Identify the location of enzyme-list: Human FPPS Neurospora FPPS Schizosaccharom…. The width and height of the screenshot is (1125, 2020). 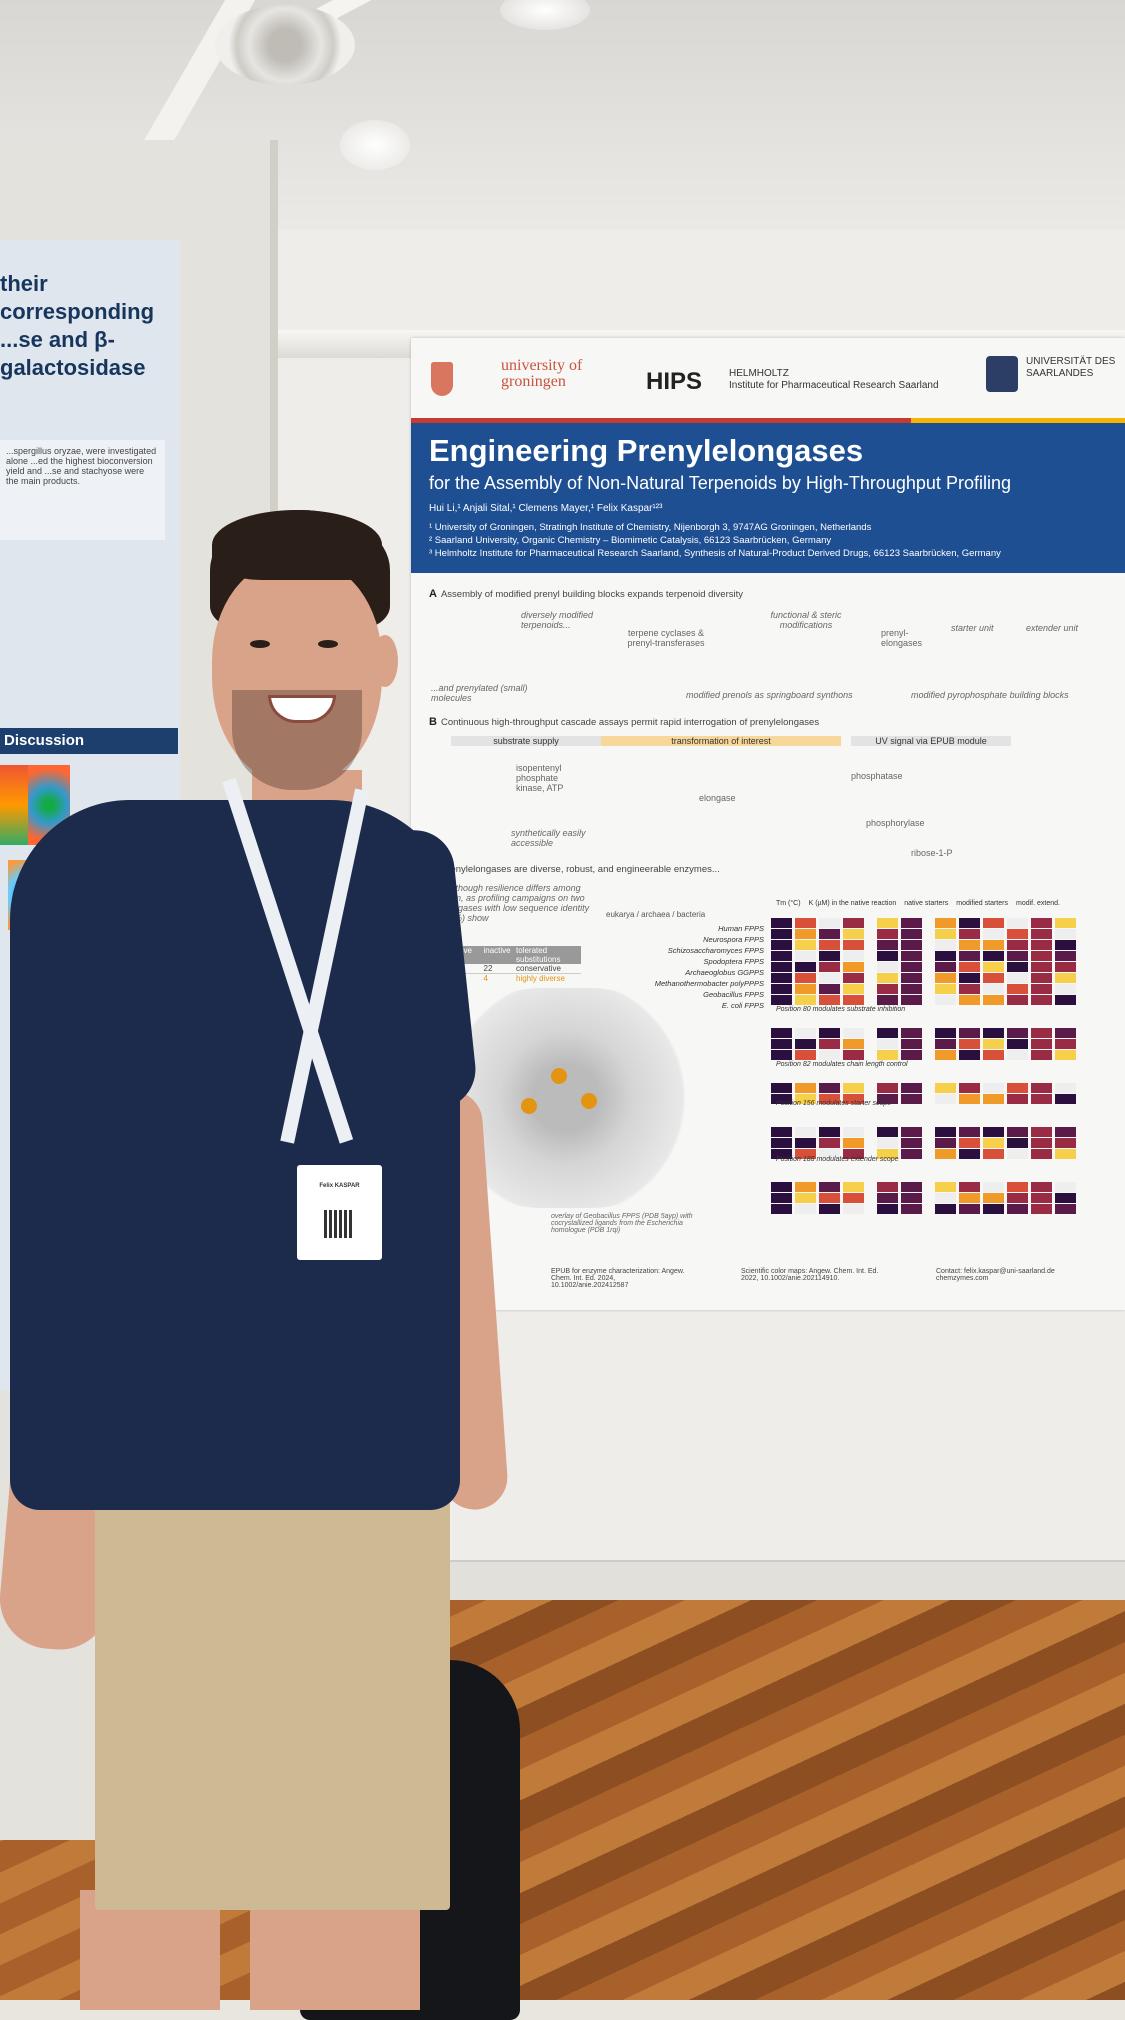
(685, 967).